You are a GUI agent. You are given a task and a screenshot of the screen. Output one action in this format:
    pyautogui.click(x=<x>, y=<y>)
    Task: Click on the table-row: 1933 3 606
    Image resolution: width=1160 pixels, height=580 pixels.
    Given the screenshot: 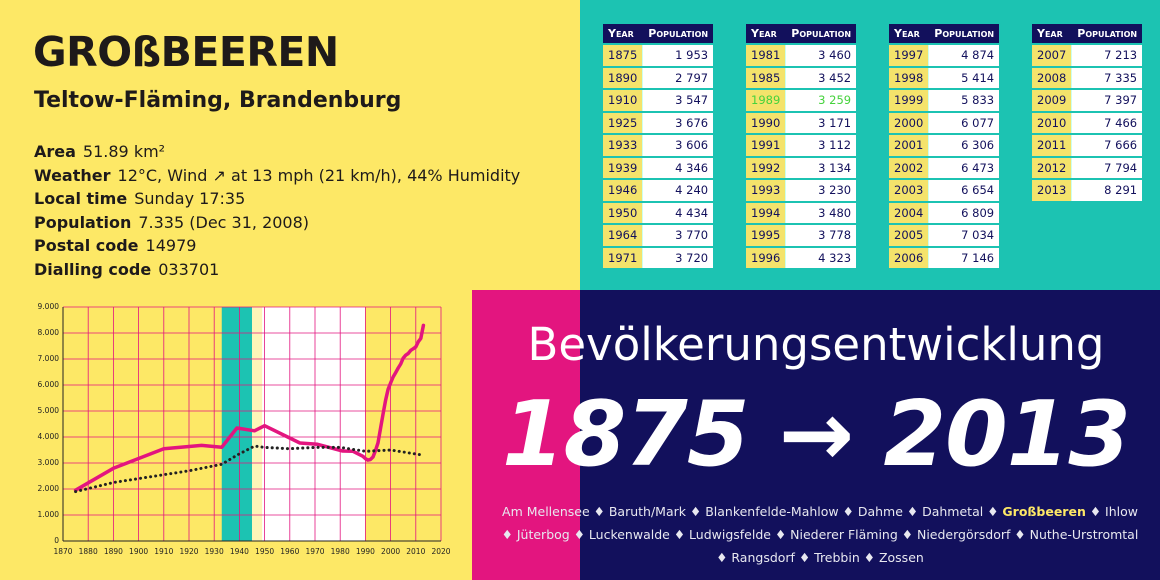 What is the action you would take?
    pyautogui.click(x=658, y=145)
    